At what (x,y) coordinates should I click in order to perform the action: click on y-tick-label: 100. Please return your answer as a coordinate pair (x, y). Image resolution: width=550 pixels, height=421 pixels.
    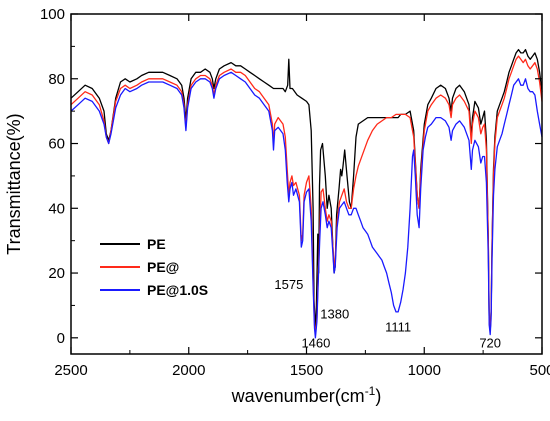
    Looking at the image, I should click on (52, 14).